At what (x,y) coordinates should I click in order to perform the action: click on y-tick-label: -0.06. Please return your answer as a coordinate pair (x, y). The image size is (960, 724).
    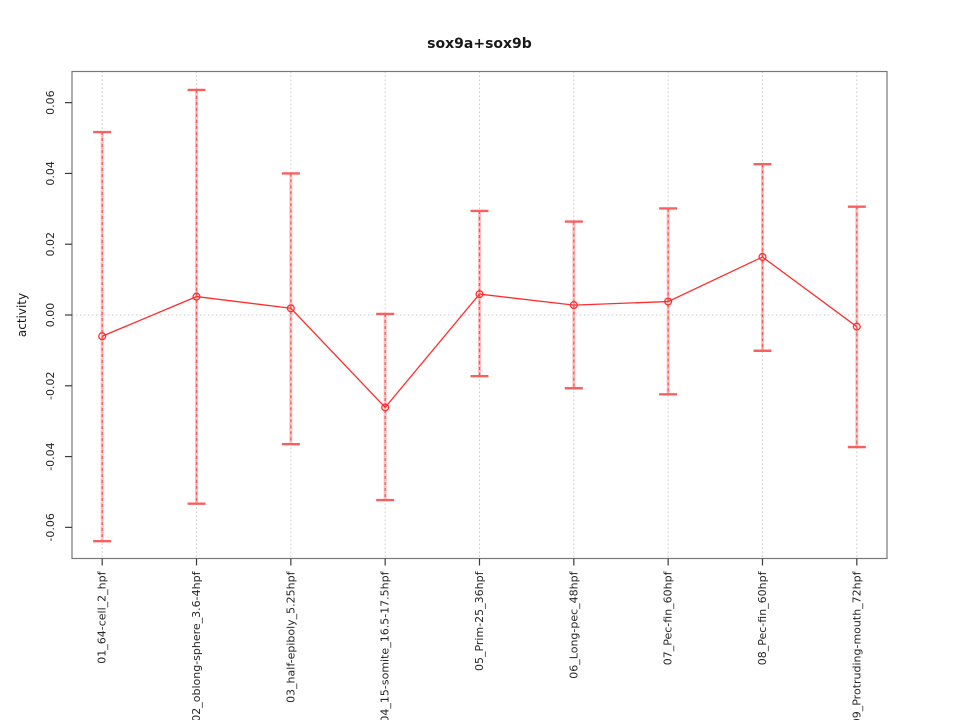
    Looking at the image, I should click on (50, 527).